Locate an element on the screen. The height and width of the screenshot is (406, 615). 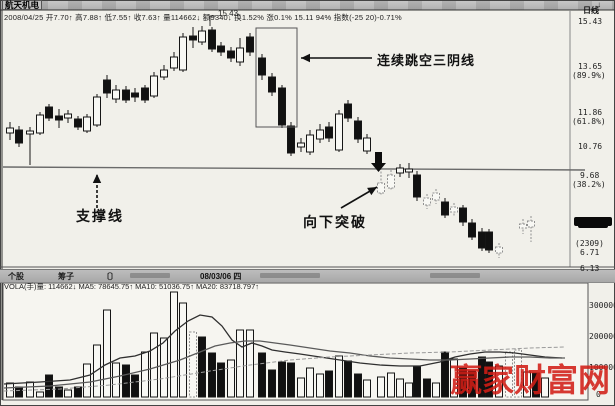
volume-axis-label: 0 is located at coordinates (598, 394).